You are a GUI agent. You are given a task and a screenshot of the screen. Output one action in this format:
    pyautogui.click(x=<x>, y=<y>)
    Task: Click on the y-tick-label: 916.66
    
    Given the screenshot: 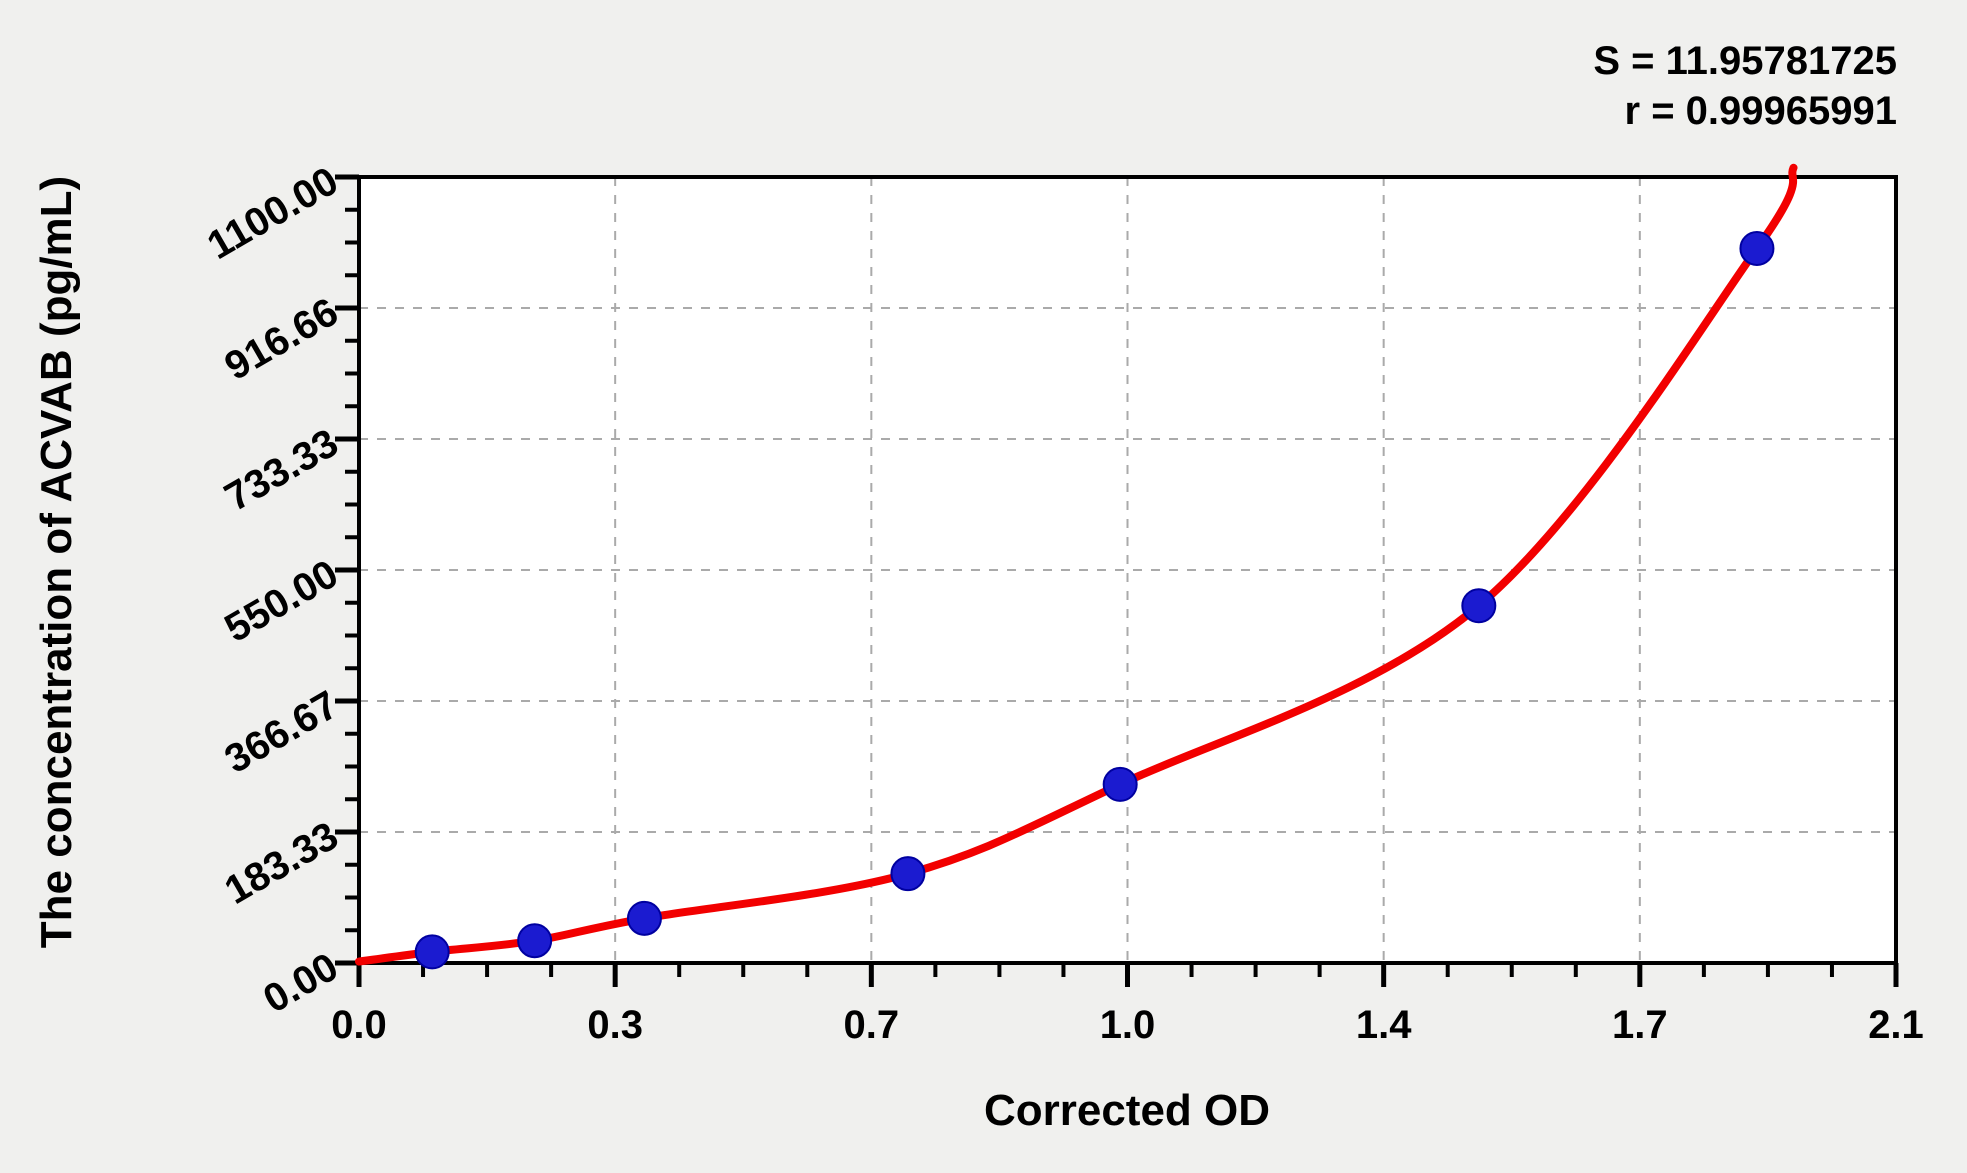 What is the action you would take?
    pyautogui.click(x=282, y=339)
    